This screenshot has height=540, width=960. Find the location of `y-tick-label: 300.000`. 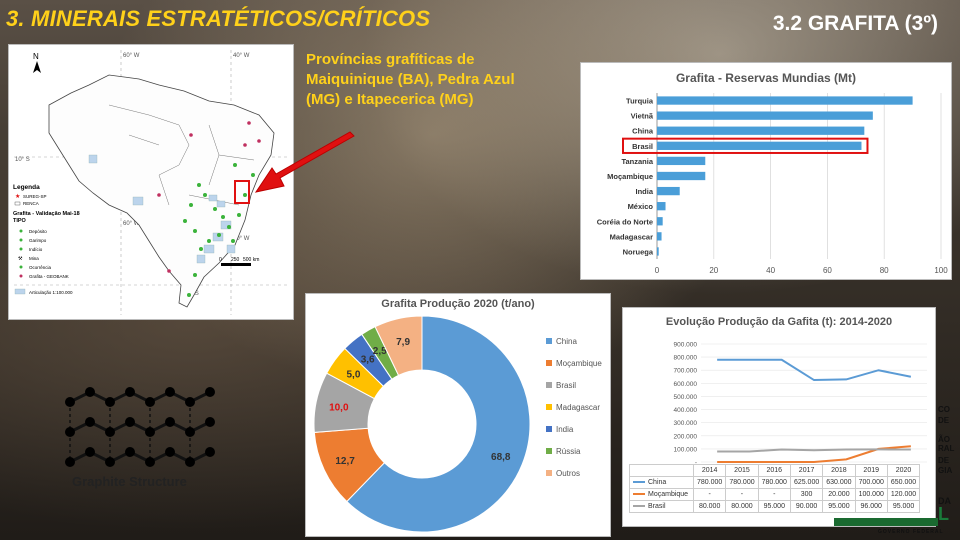

y-tick-label: 300.000 is located at coordinates (686, 423).